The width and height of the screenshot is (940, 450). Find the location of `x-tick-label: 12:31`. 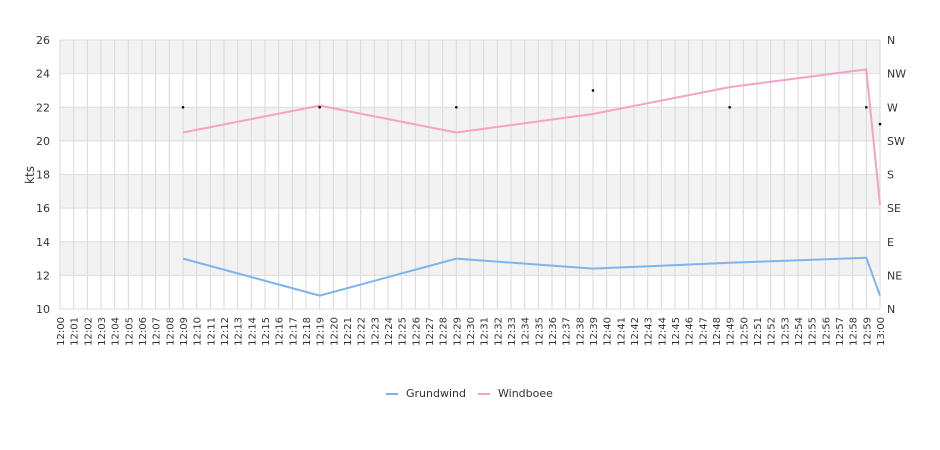

x-tick-label: 12:31 is located at coordinates (485, 331).